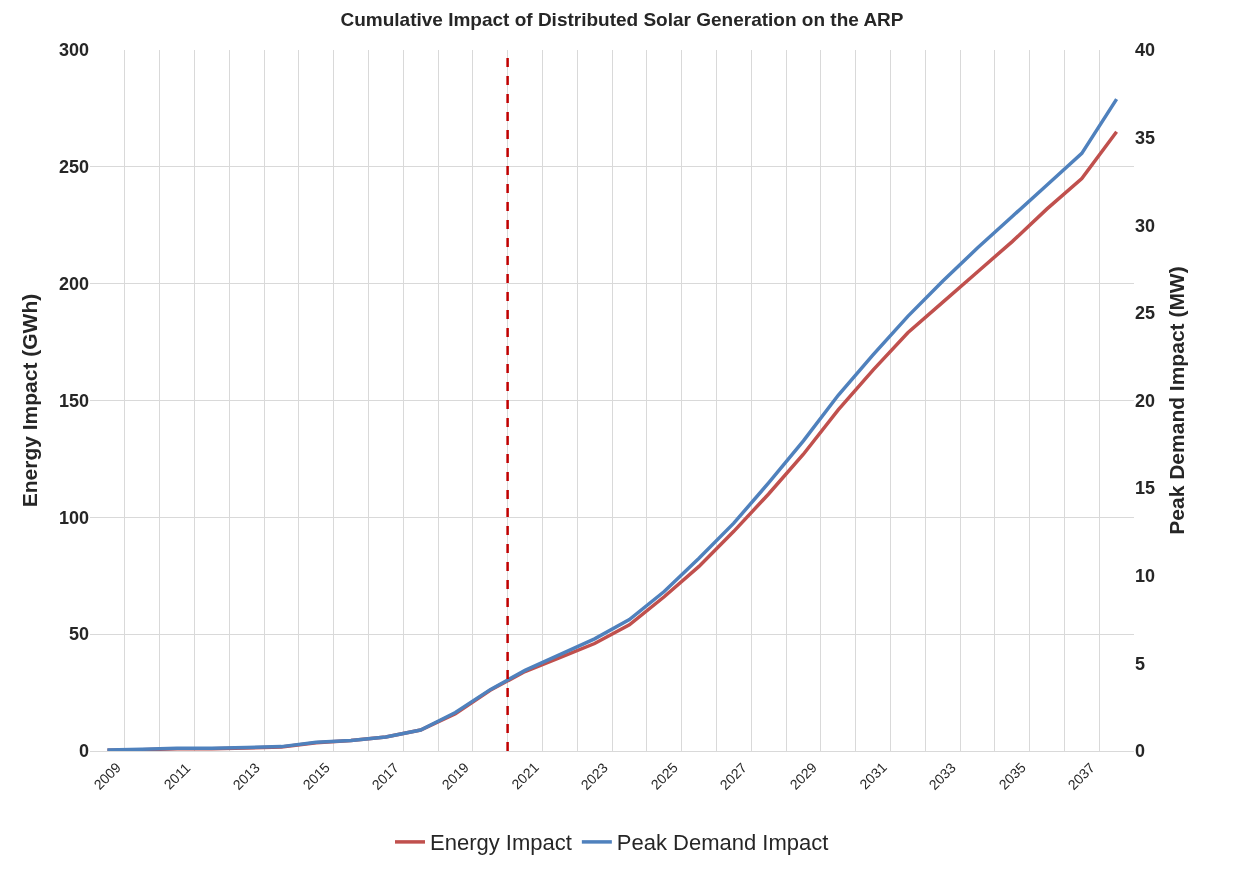 The image size is (1244, 875). What do you see at coordinates (30, 400) in the screenshot?
I see `y-axis-title: Energy Impact (GWh)` at bounding box center [30, 400].